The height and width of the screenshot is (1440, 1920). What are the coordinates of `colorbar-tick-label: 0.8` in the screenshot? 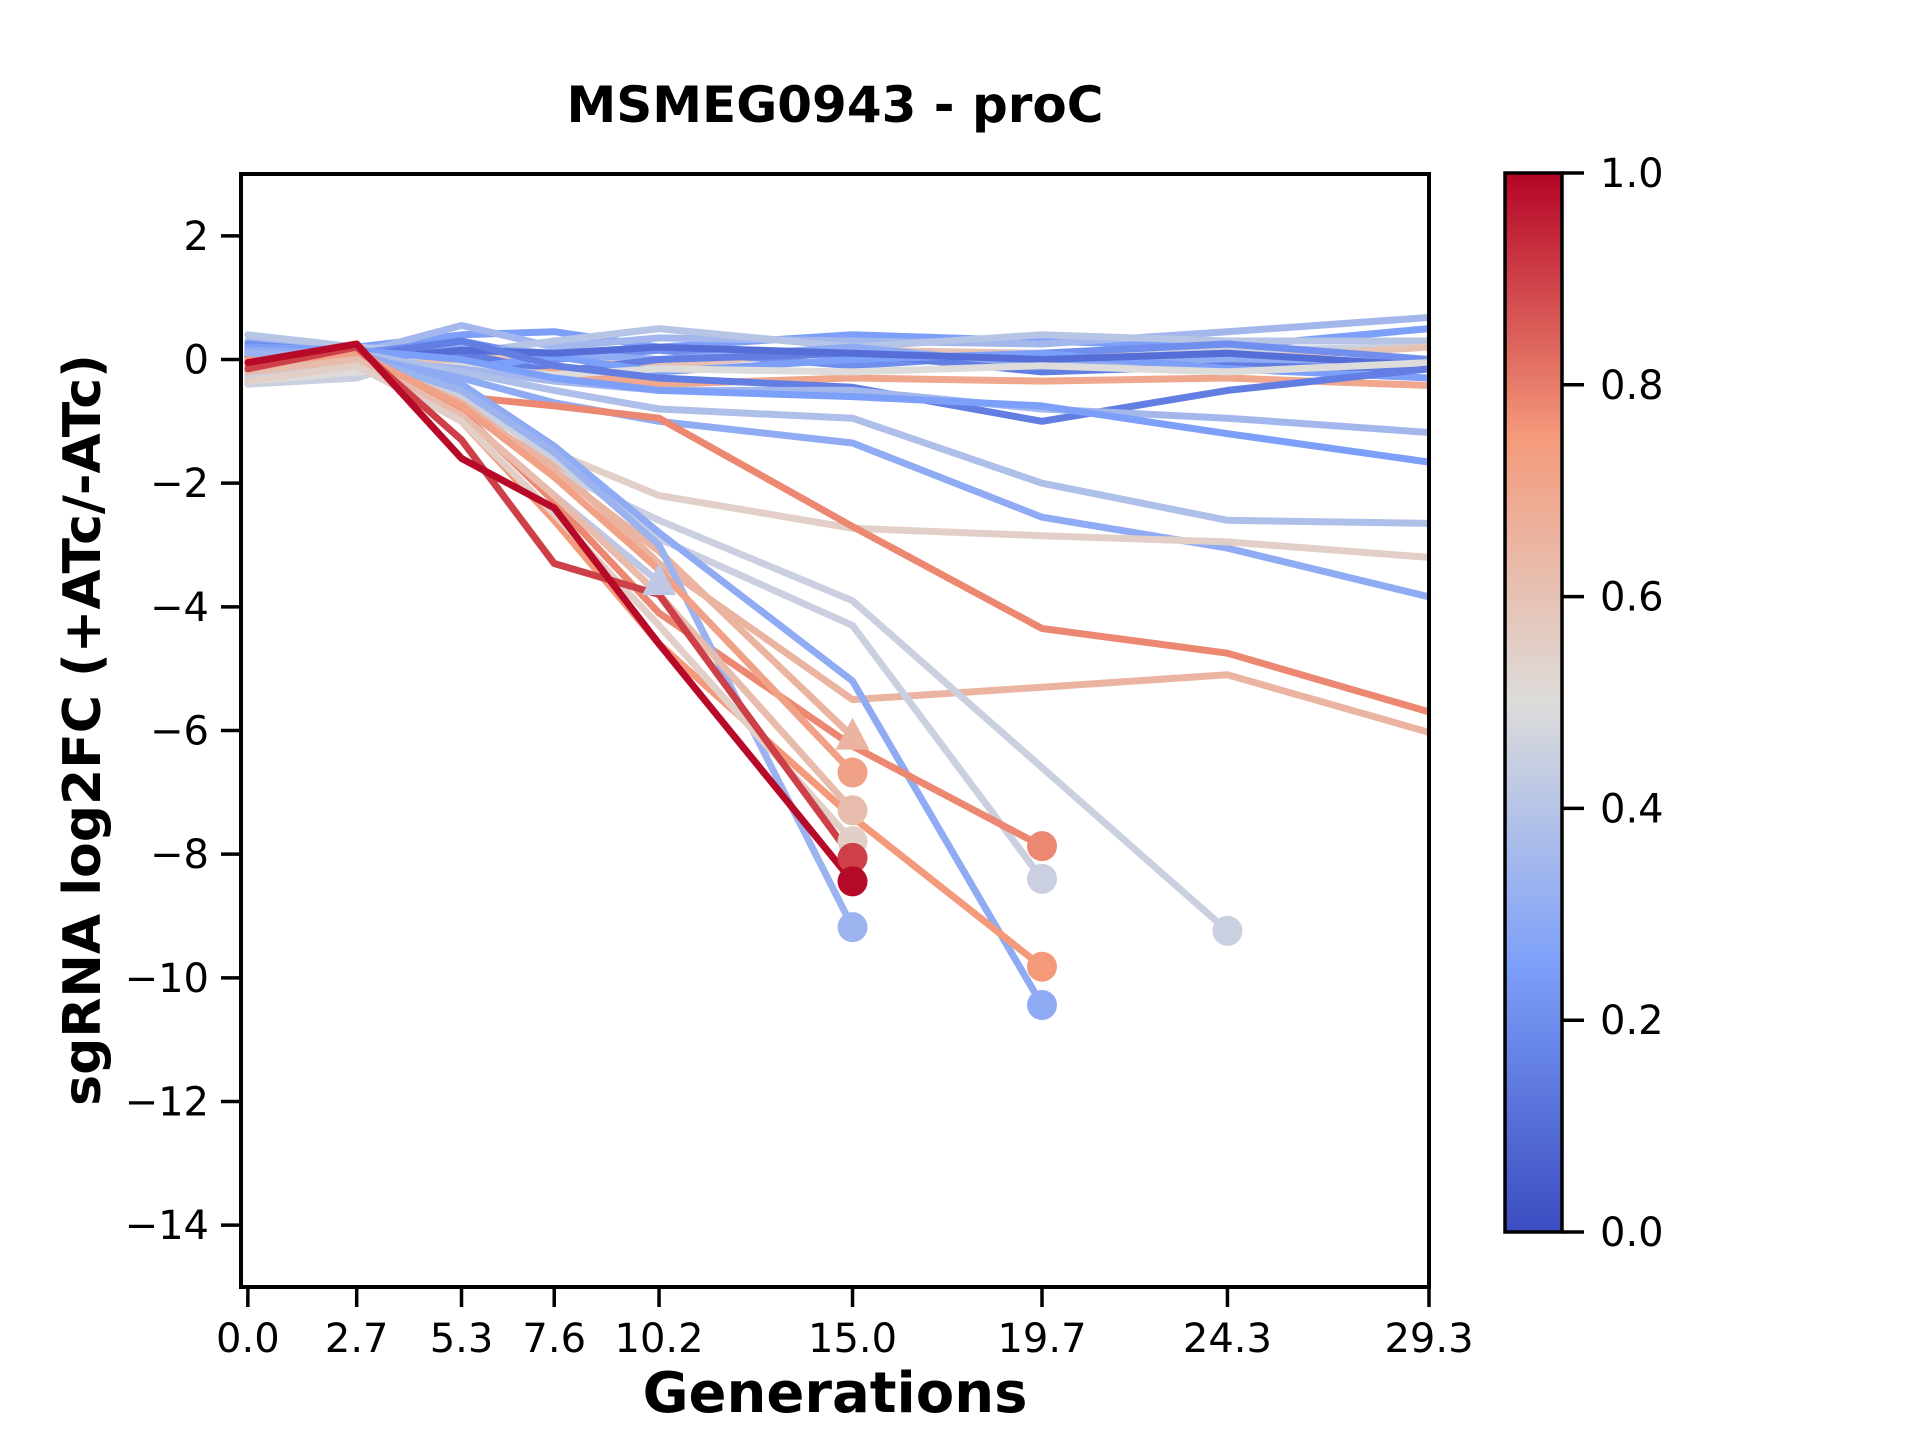 It's located at (1632, 386).